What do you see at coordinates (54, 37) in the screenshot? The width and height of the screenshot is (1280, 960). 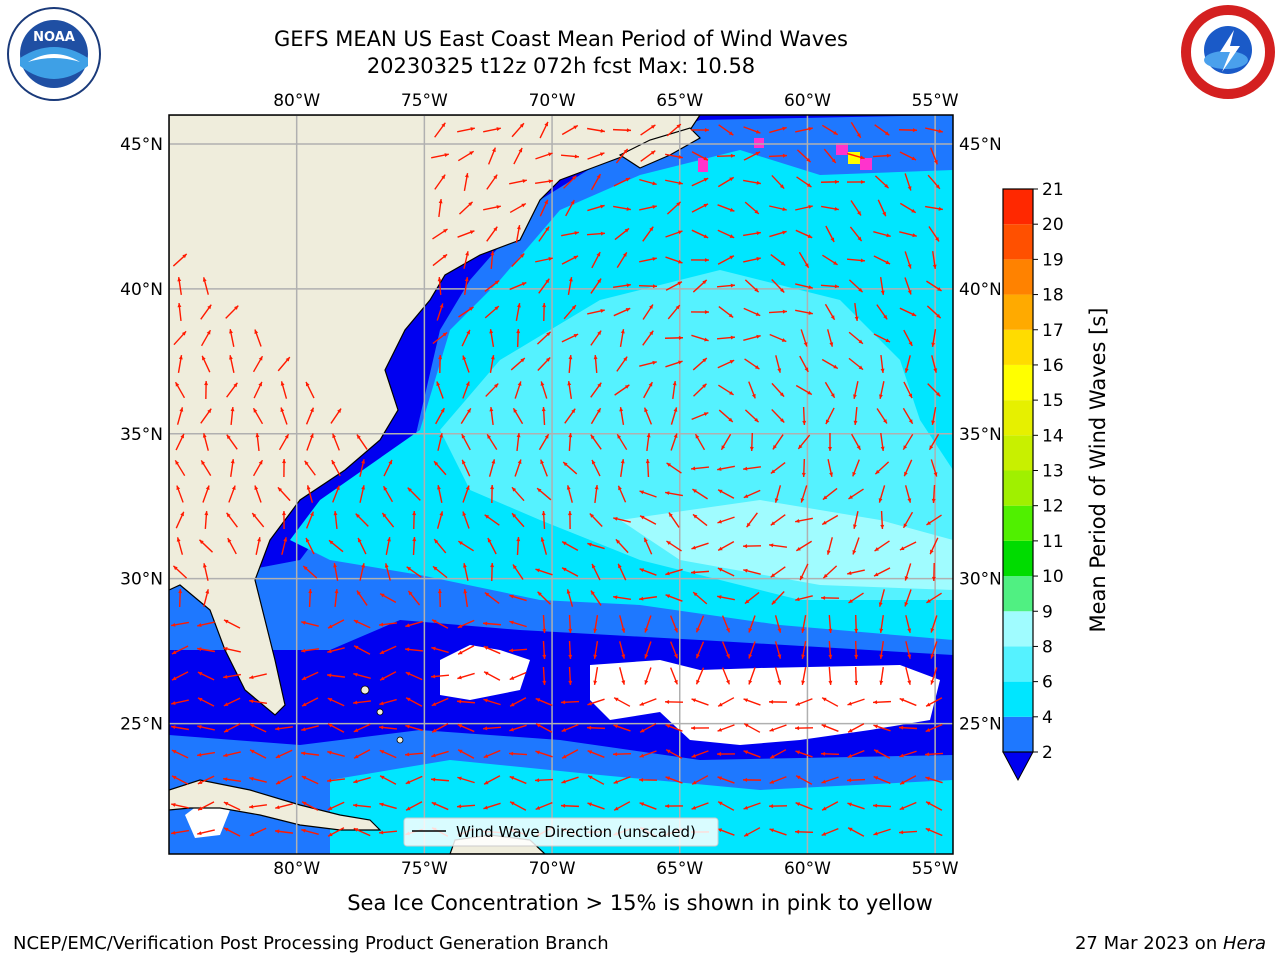 I see `noaa-logo-text: NOAA` at bounding box center [54, 37].